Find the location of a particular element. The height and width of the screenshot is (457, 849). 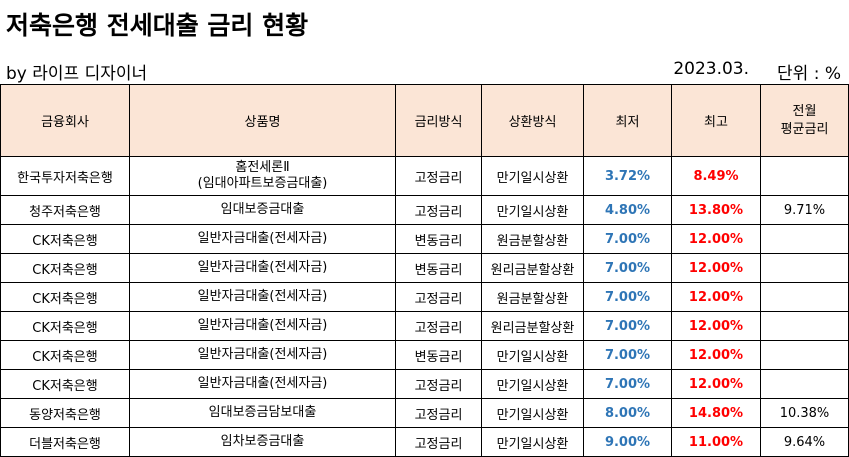

header-avg-line2: 평균금리 is located at coordinates (804, 129).